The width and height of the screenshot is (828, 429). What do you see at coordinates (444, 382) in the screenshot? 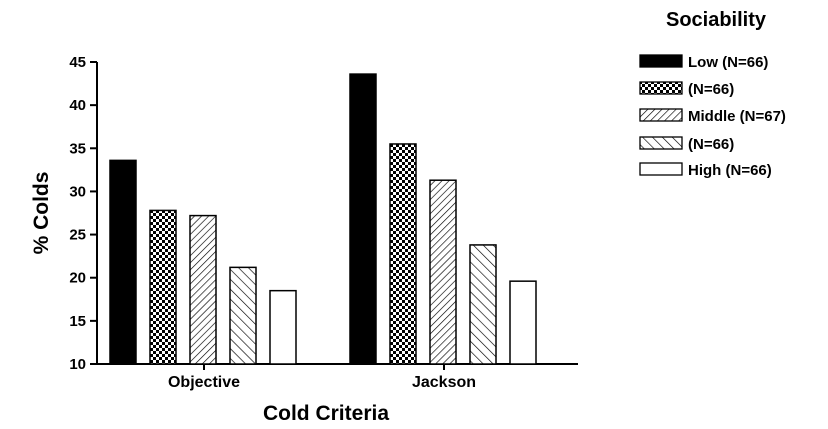
I see `x-category-label: Jackson` at bounding box center [444, 382].